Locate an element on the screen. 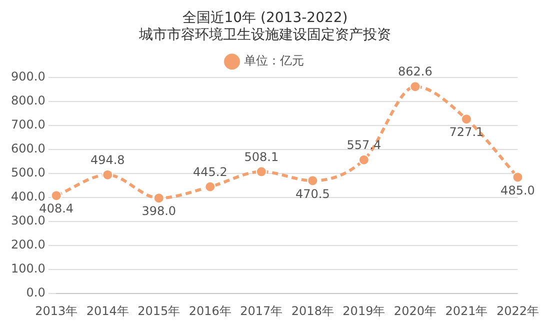 The width and height of the screenshot is (550, 330). y-tick-label: 900.0 is located at coordinates (28, 77).